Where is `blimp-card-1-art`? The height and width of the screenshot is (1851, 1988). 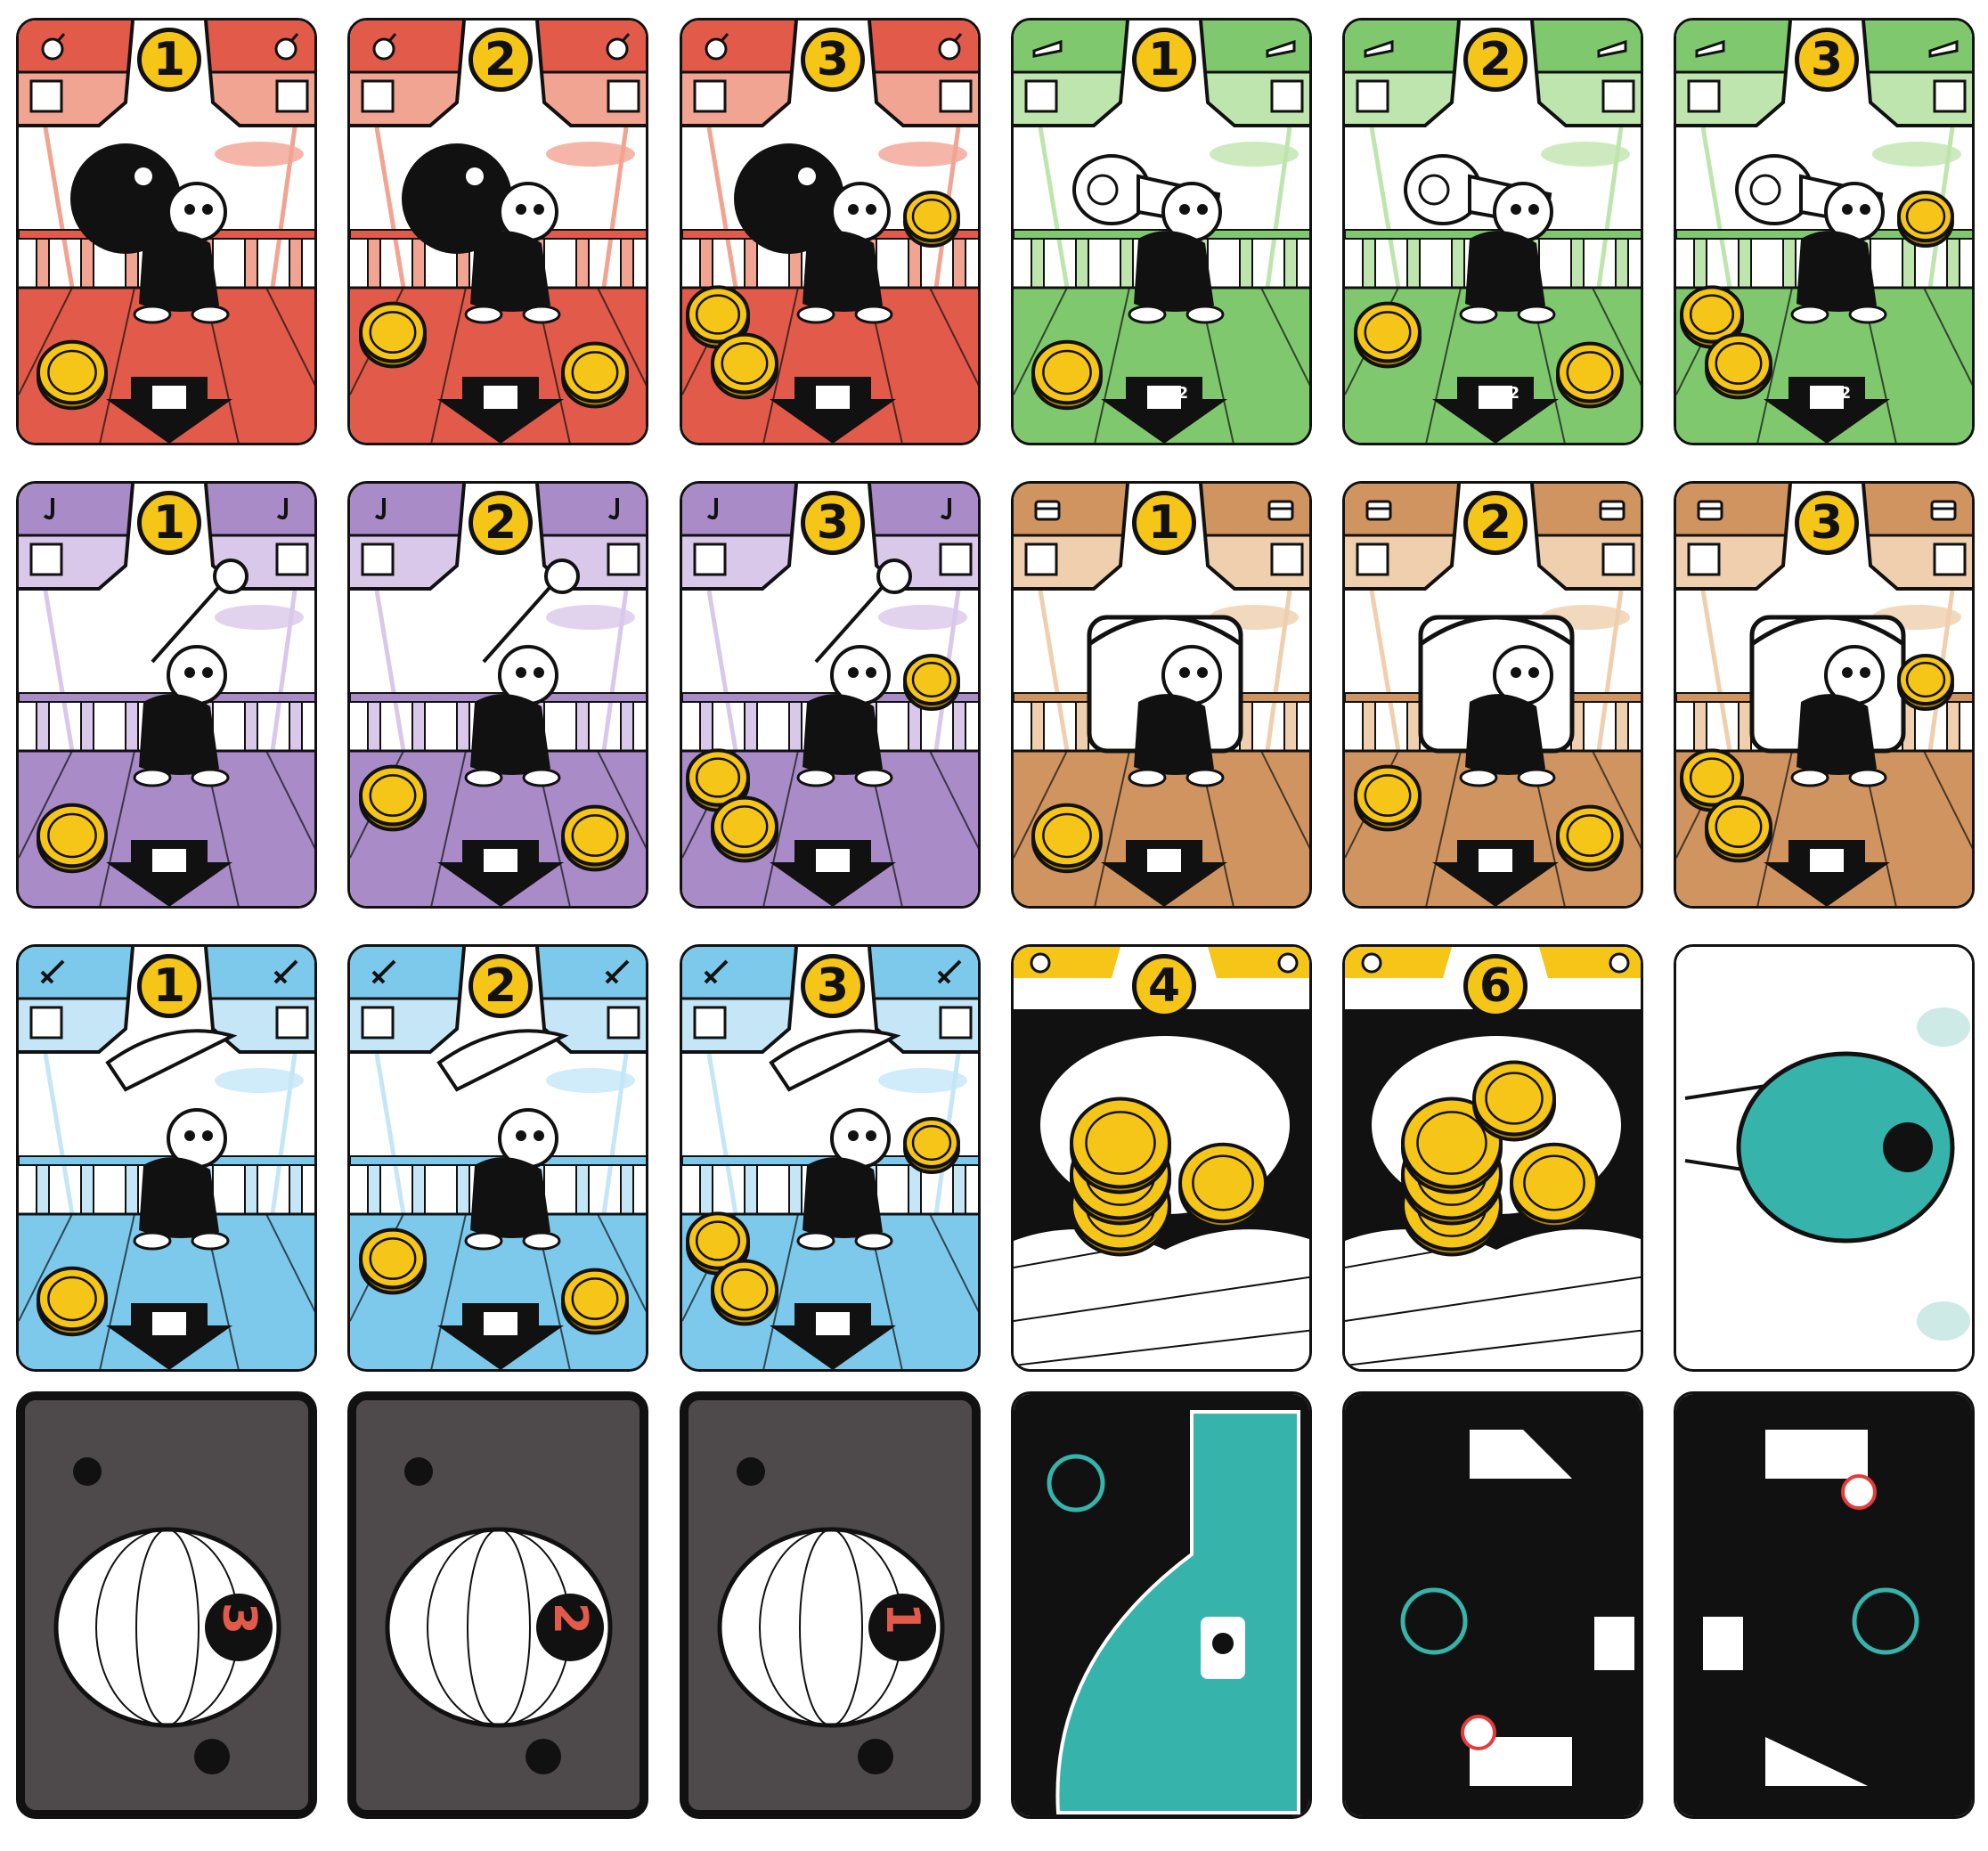
blimp-card-1-art is located at coordinates (830, 1605).